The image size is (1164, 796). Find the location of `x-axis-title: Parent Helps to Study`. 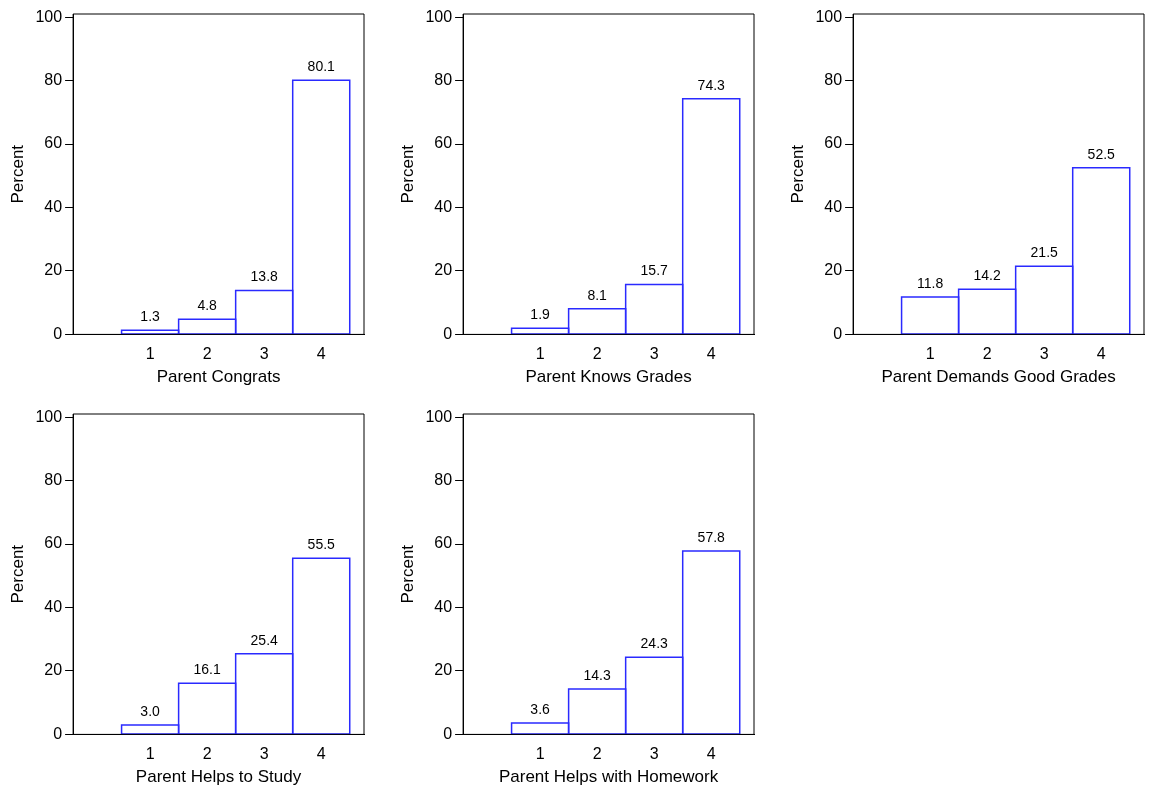

x-axis-title: Parent Helps to Study is located at coordinates (218, 777).